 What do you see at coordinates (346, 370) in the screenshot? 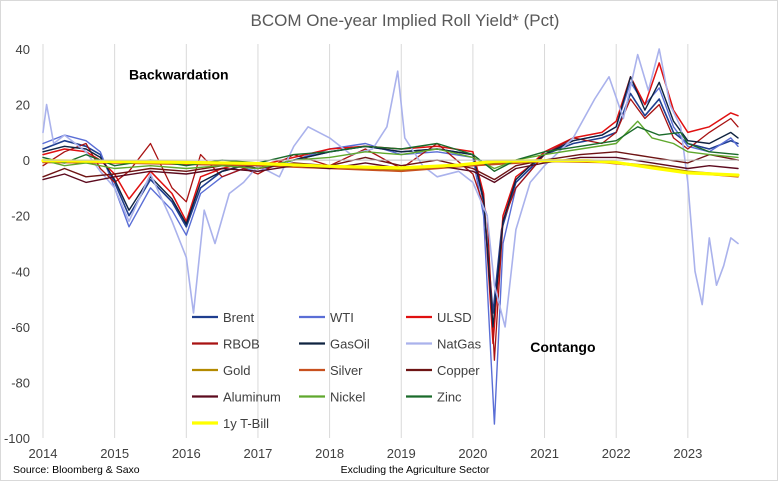
I see `legend-label-silver: Silver` at bounding box center [346, 370].